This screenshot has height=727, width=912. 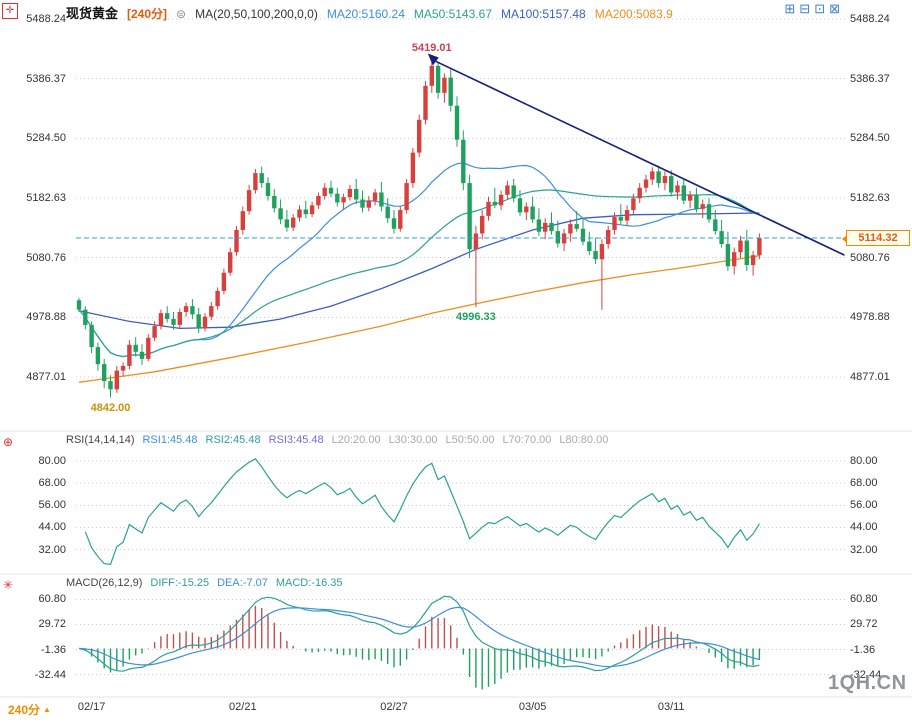 I want to click on date-axis-label: 02/27, so click(x=394, y=707).